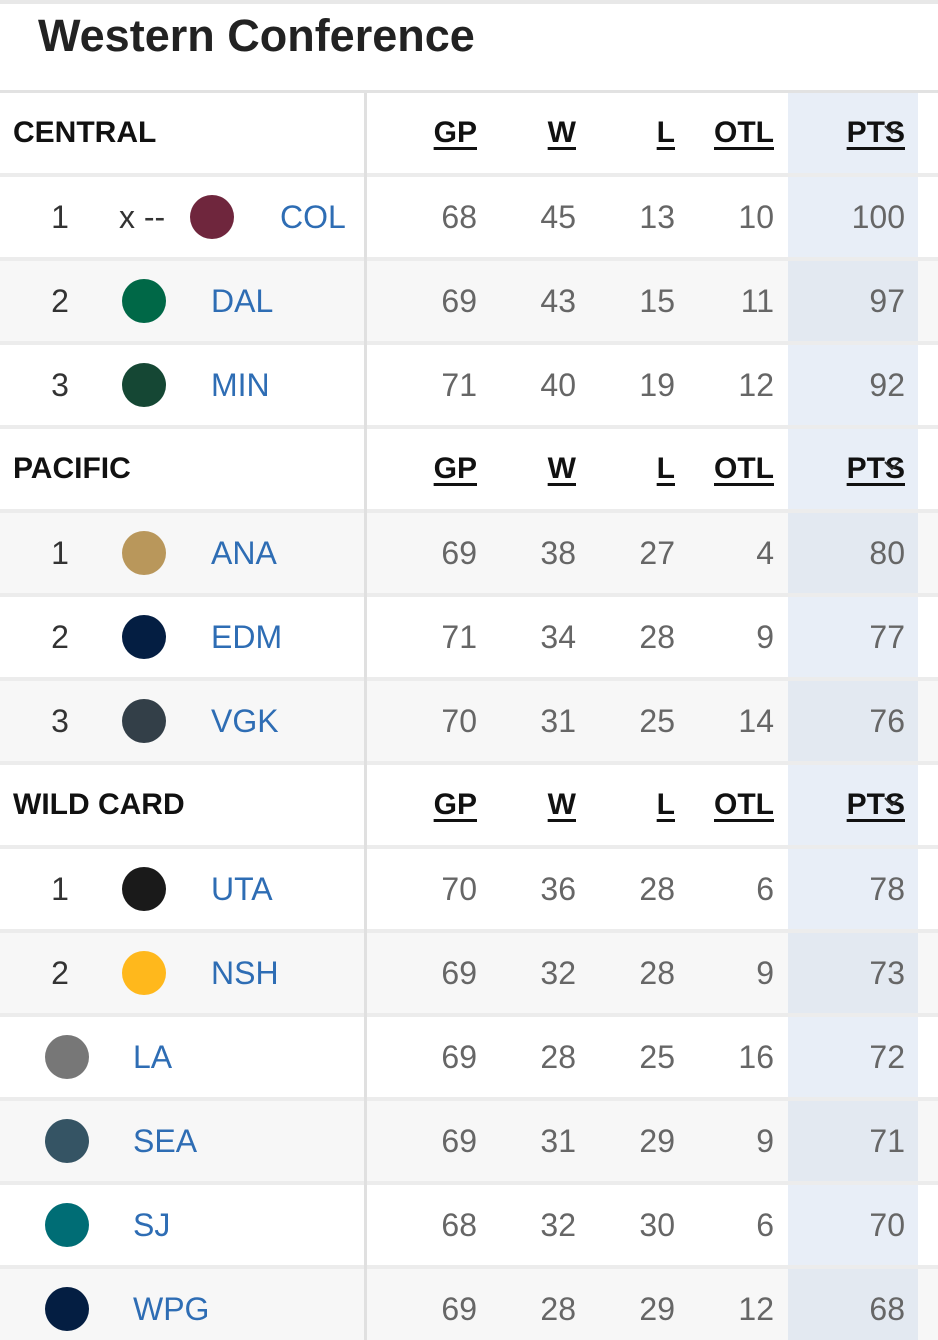 This screenshot has height=1340, width=938. I want to click on section-name: PACIFIC, so click(72, 468).